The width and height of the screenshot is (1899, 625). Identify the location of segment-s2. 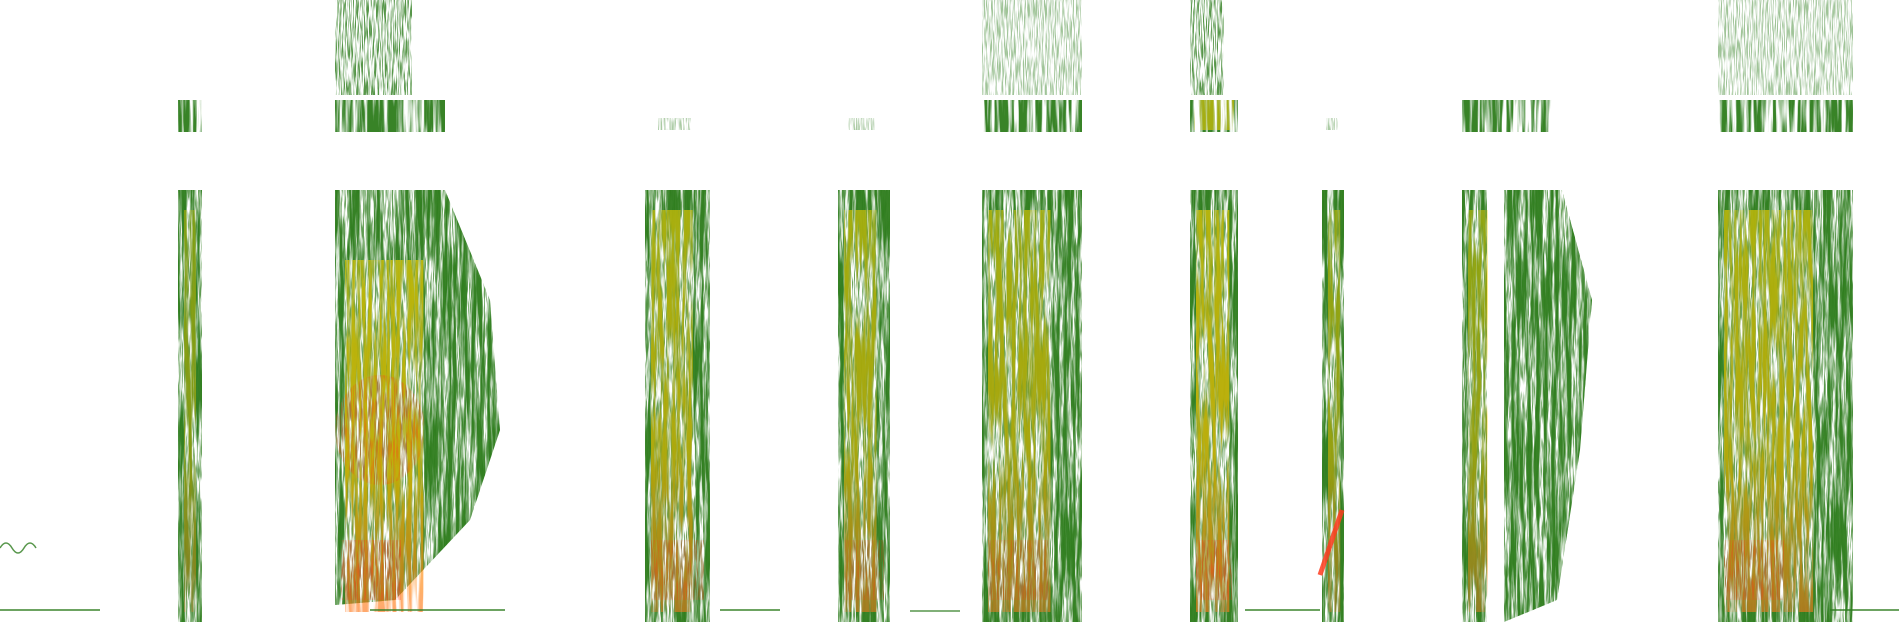
(417, 401).